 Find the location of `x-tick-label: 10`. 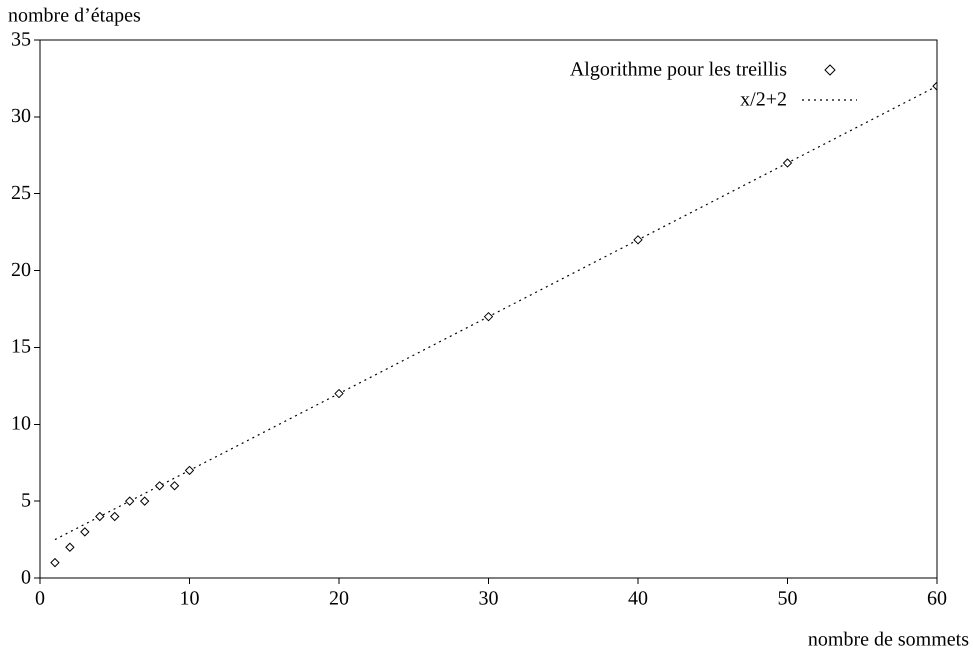

x-tick-label: 10 is located at coordinates (190, 598).